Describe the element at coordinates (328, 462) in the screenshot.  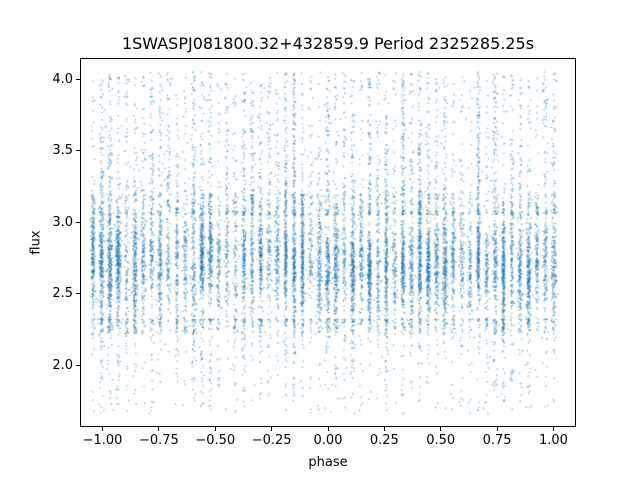
I see `x-axis-label: phase` at that location.